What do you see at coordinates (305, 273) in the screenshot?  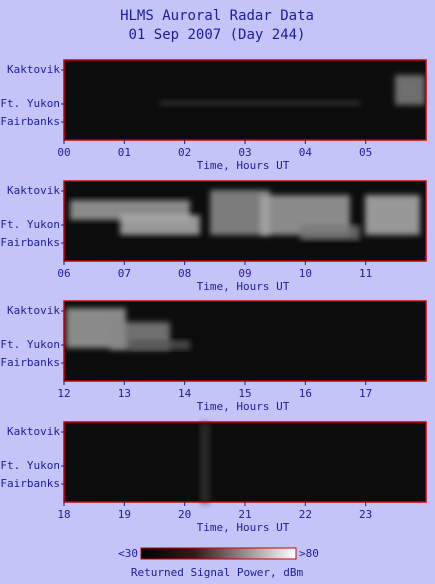 I see `x-tick-label: 10` at bounding box center [305, 273].